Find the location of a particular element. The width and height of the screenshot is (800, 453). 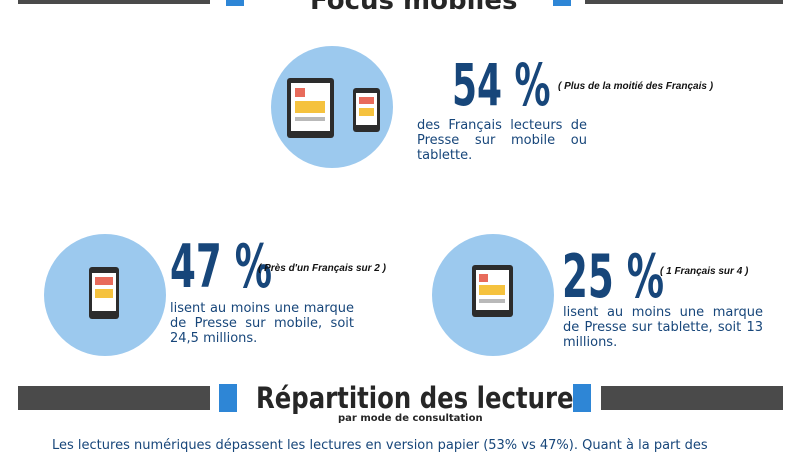

top-right-bar is located at coordinates (684, 2).